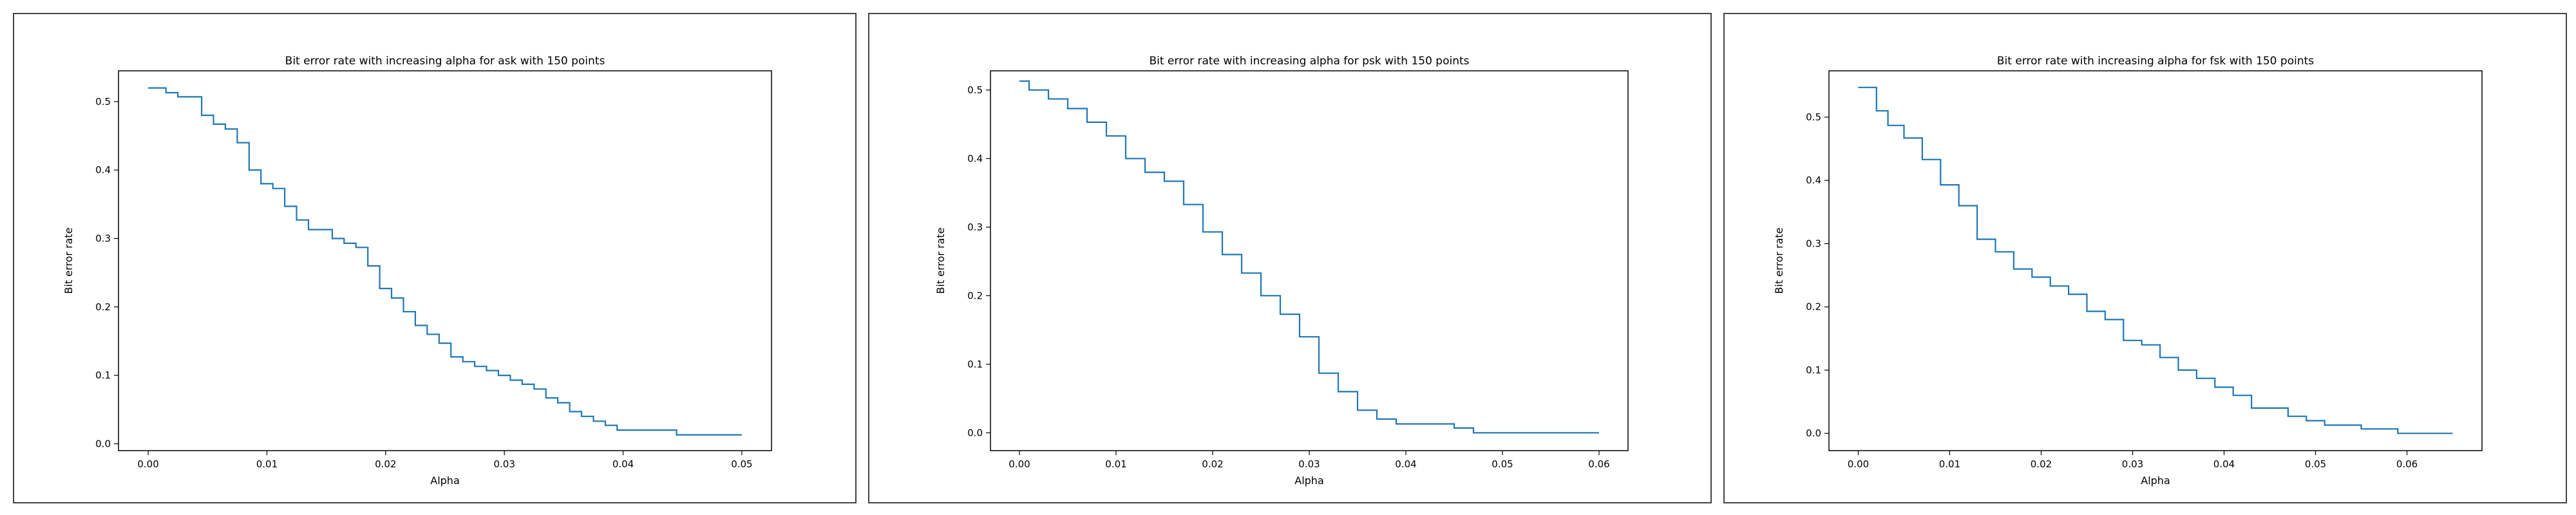  What do you see at coordinates (1814, 180) in the screenshot?
I see `fsk-y-tick-label: 0.4` at bounding box center [1814, 180].